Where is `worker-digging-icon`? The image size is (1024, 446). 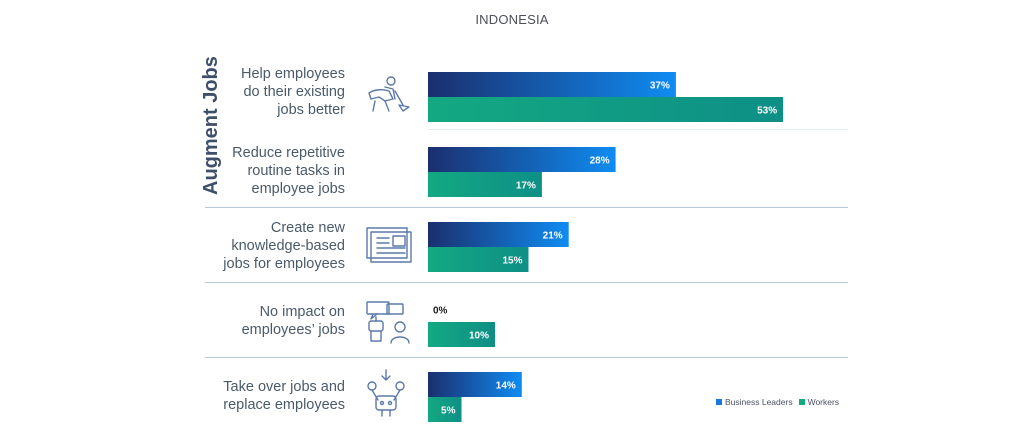 worker-digging-icon is located at coordinates (389, 94).